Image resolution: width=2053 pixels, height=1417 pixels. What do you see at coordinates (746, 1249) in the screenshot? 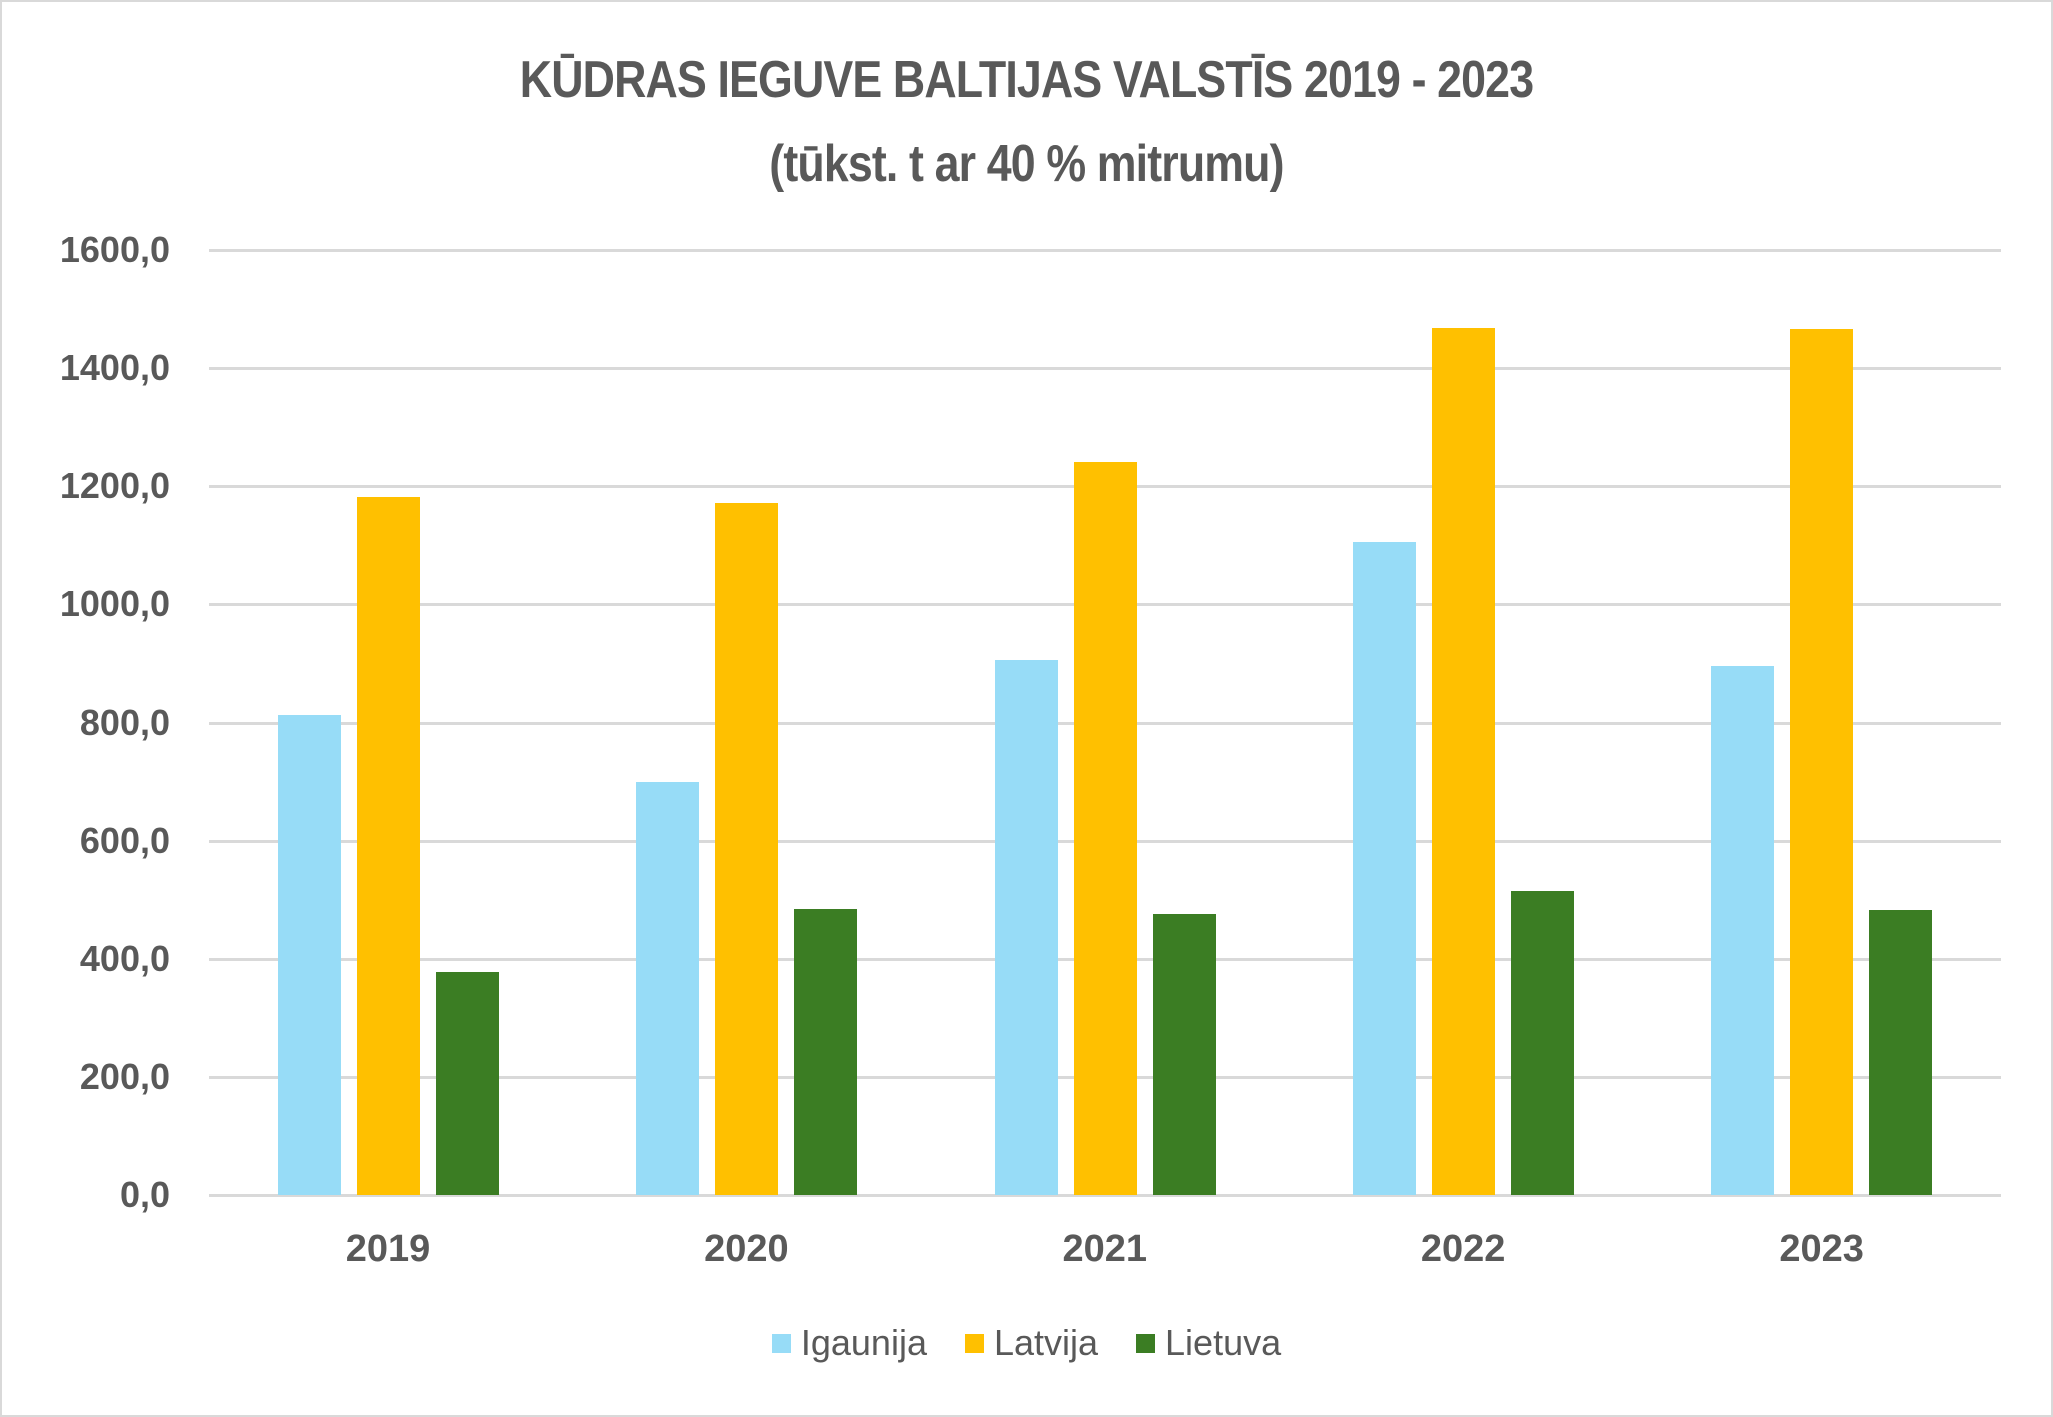
I see `x-axis-tick-label: 2020` at bounding box center [746, 1249].